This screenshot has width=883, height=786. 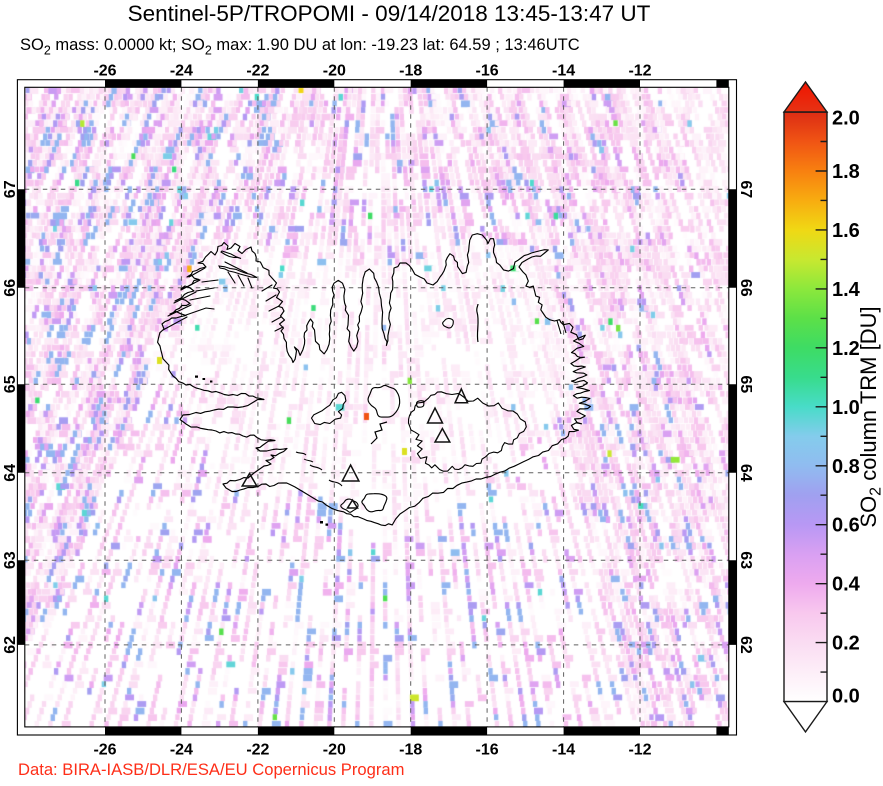 What do you see at coordinates (846, 696) in the screenshot?
I see `svg-text: 0.0` at bounding box center [846, 696].